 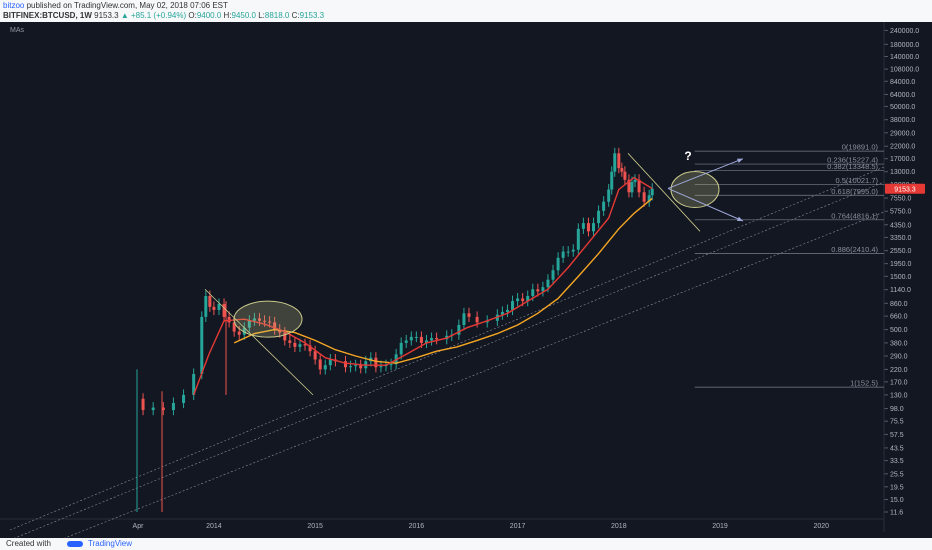 I want to click on x-tick-label: 2016, so click(x=417, y=526).